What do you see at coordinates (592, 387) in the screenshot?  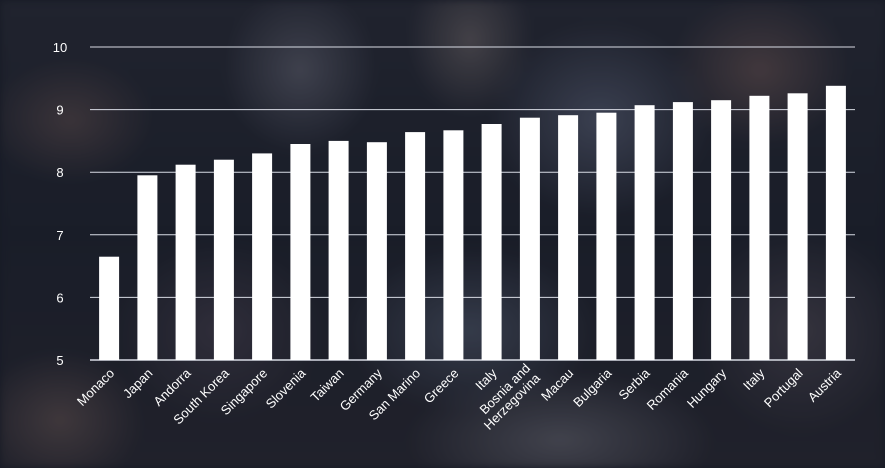 I see `x-tick-label: Bulgaria` at bounding box center [592, 387].